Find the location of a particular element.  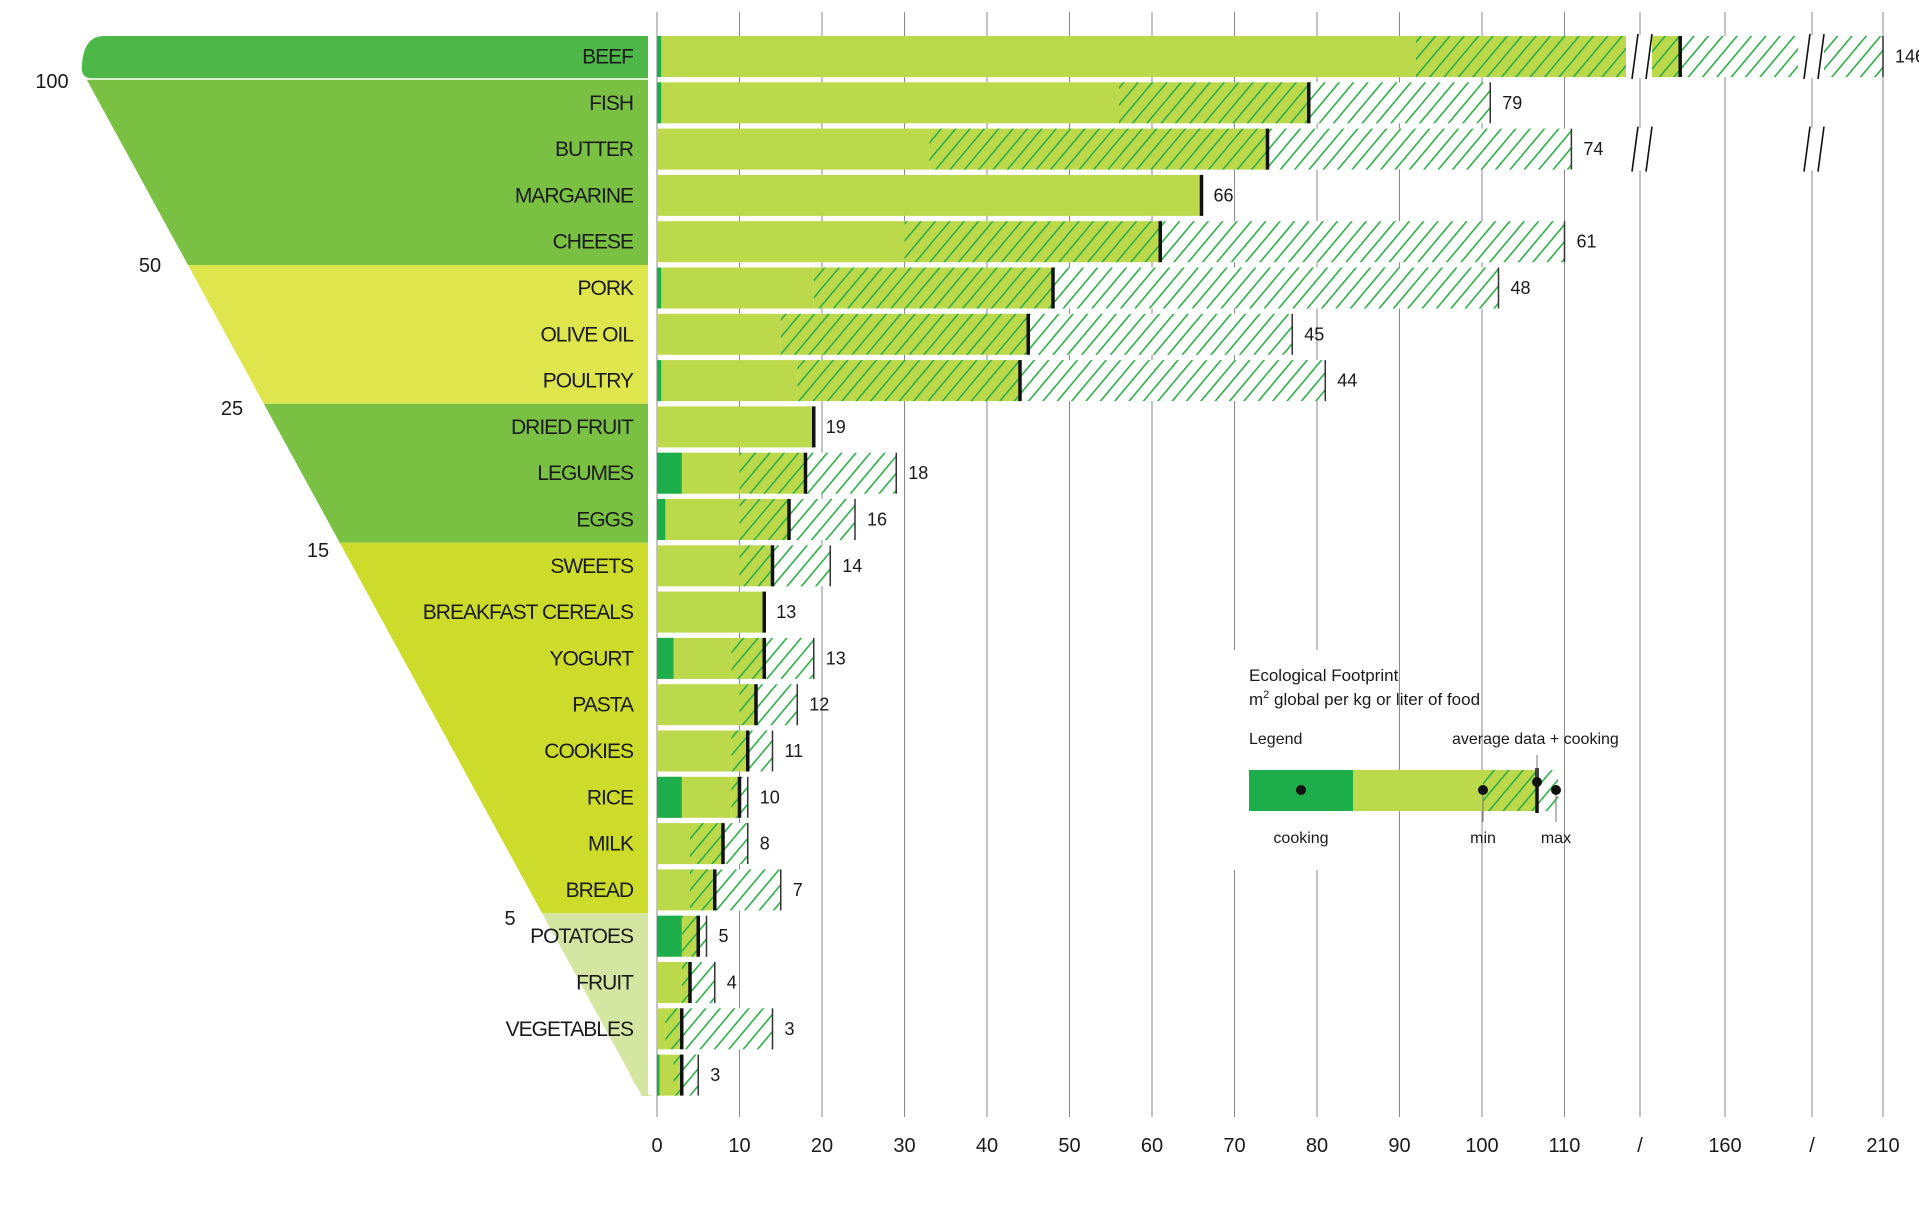

value-label: 74 is located at coordinates (1593, 149).